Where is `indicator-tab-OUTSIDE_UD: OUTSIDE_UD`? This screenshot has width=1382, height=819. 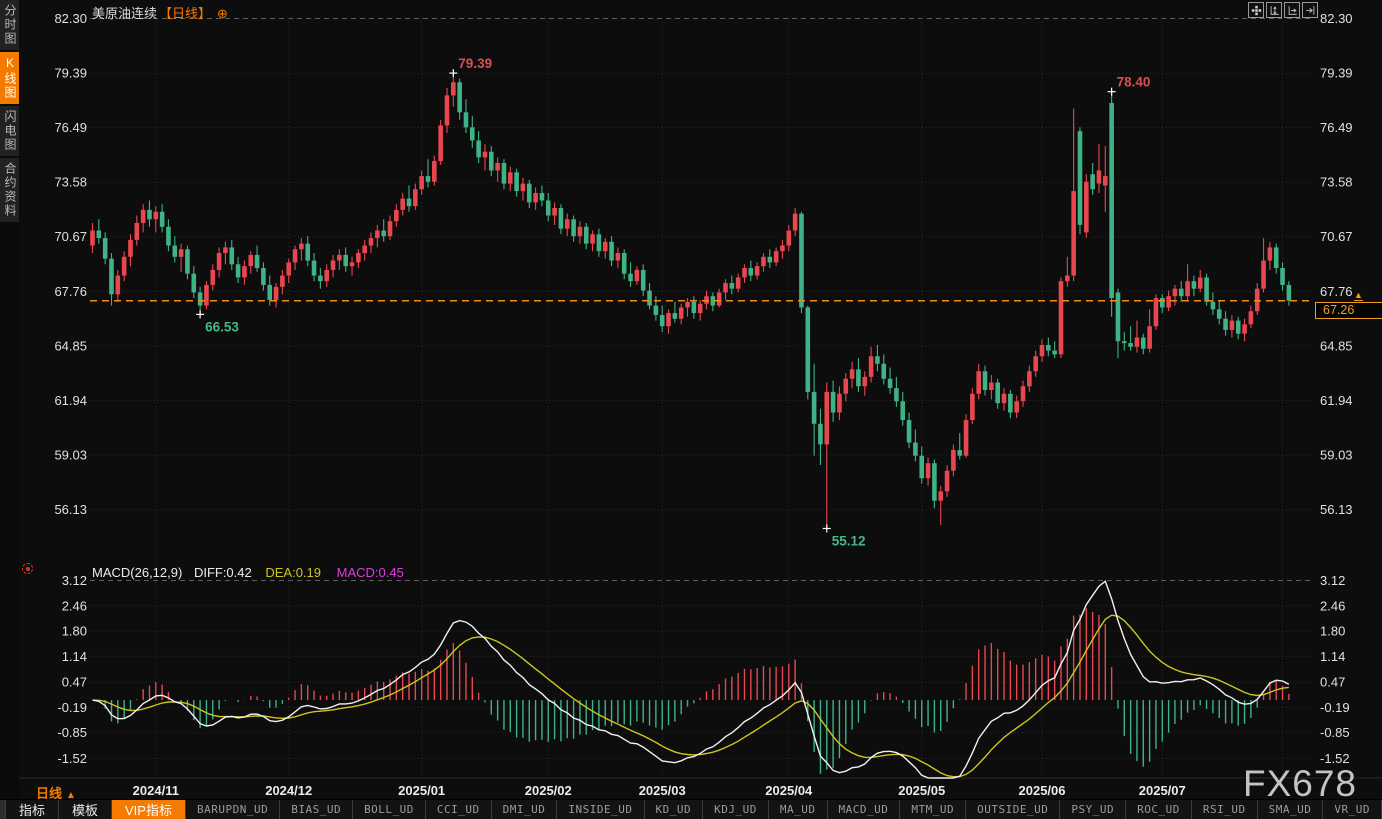 indicator-tab-OUTSIDE_UD: OUTSIDE_UD is located at coordinates (1013, 809).